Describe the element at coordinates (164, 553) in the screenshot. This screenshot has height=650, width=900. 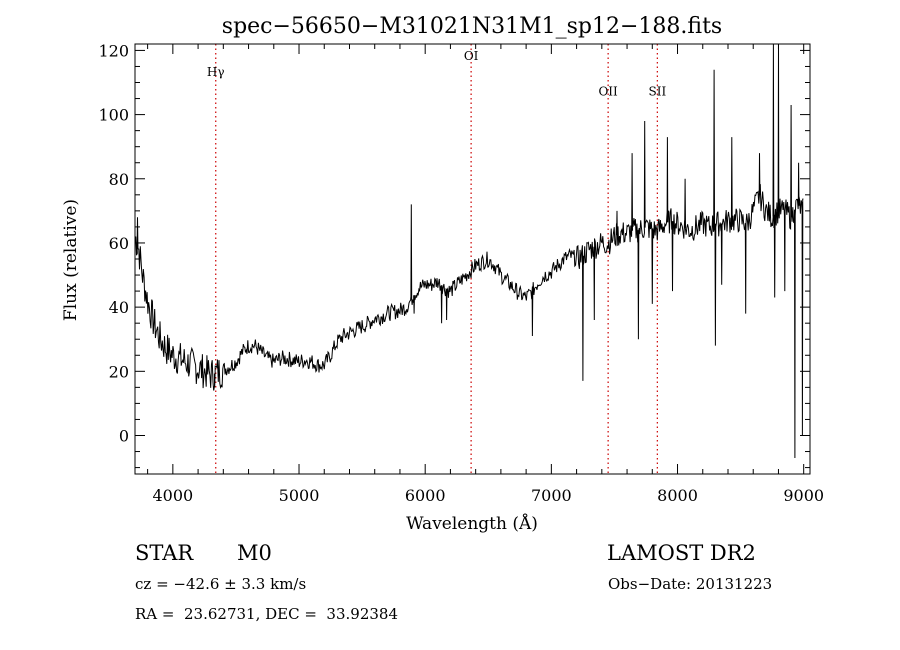
I see `object-class: STAR` at that location.